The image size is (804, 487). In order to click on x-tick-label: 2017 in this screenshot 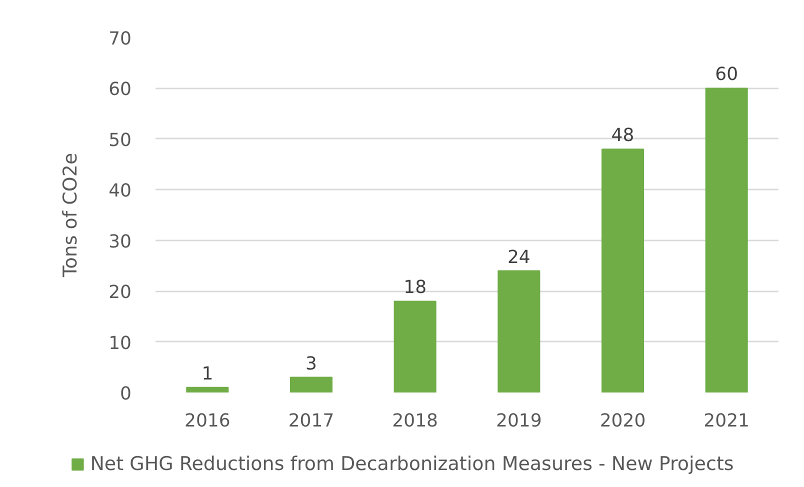, I will do `click(311, 421)`.